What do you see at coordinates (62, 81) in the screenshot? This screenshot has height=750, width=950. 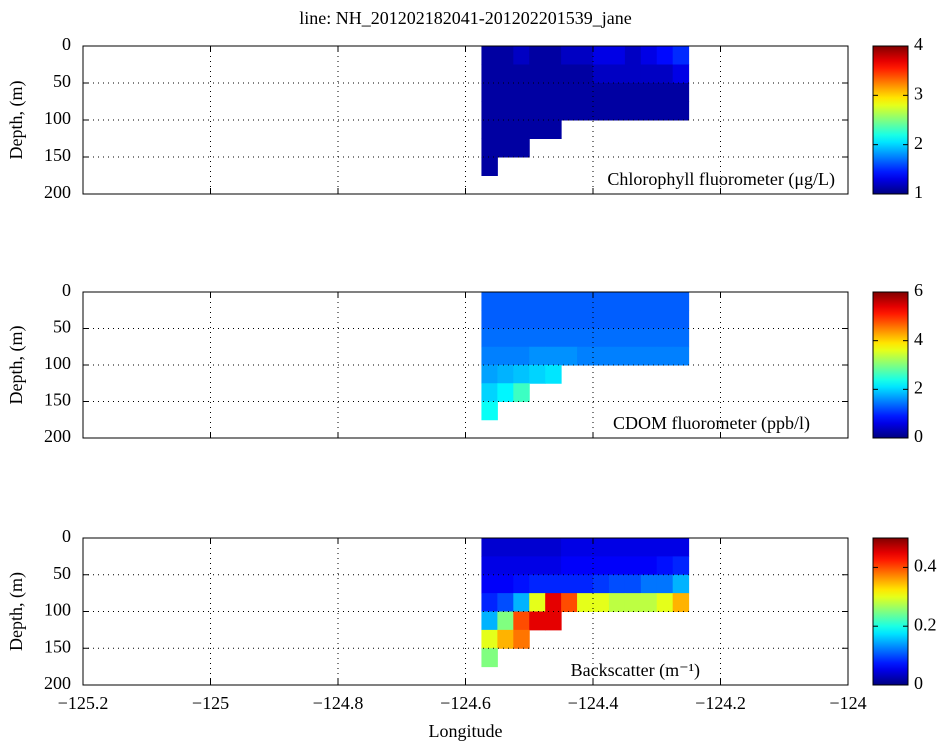 I see `y-tick-label: 50` at bounding box center [62, 81].